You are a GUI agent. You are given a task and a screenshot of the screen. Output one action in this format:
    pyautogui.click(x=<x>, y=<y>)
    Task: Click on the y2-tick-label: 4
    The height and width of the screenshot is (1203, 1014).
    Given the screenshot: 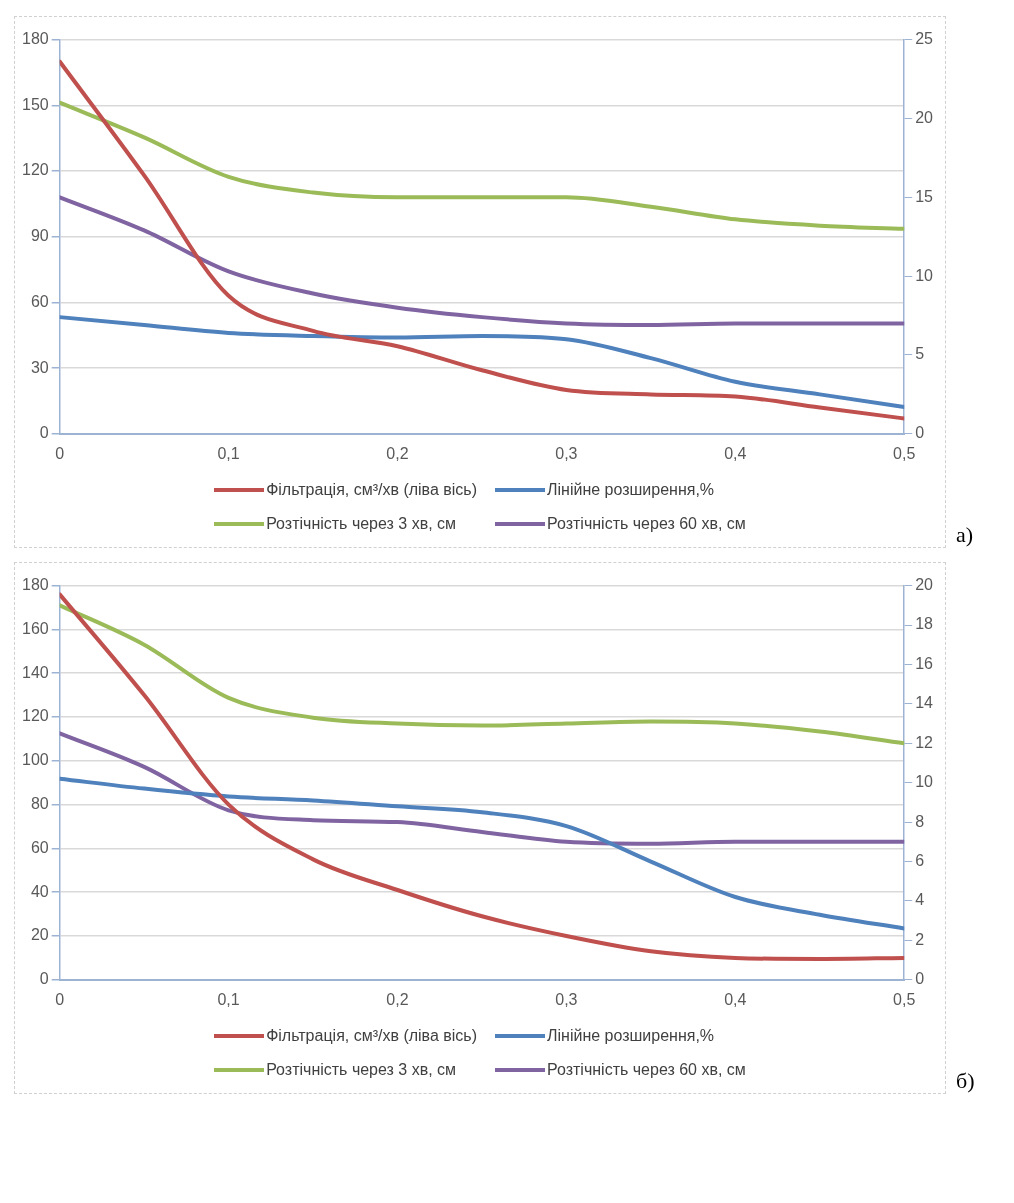 What is the action you would take?
    pyautogui.click(x=920, y=900)
    